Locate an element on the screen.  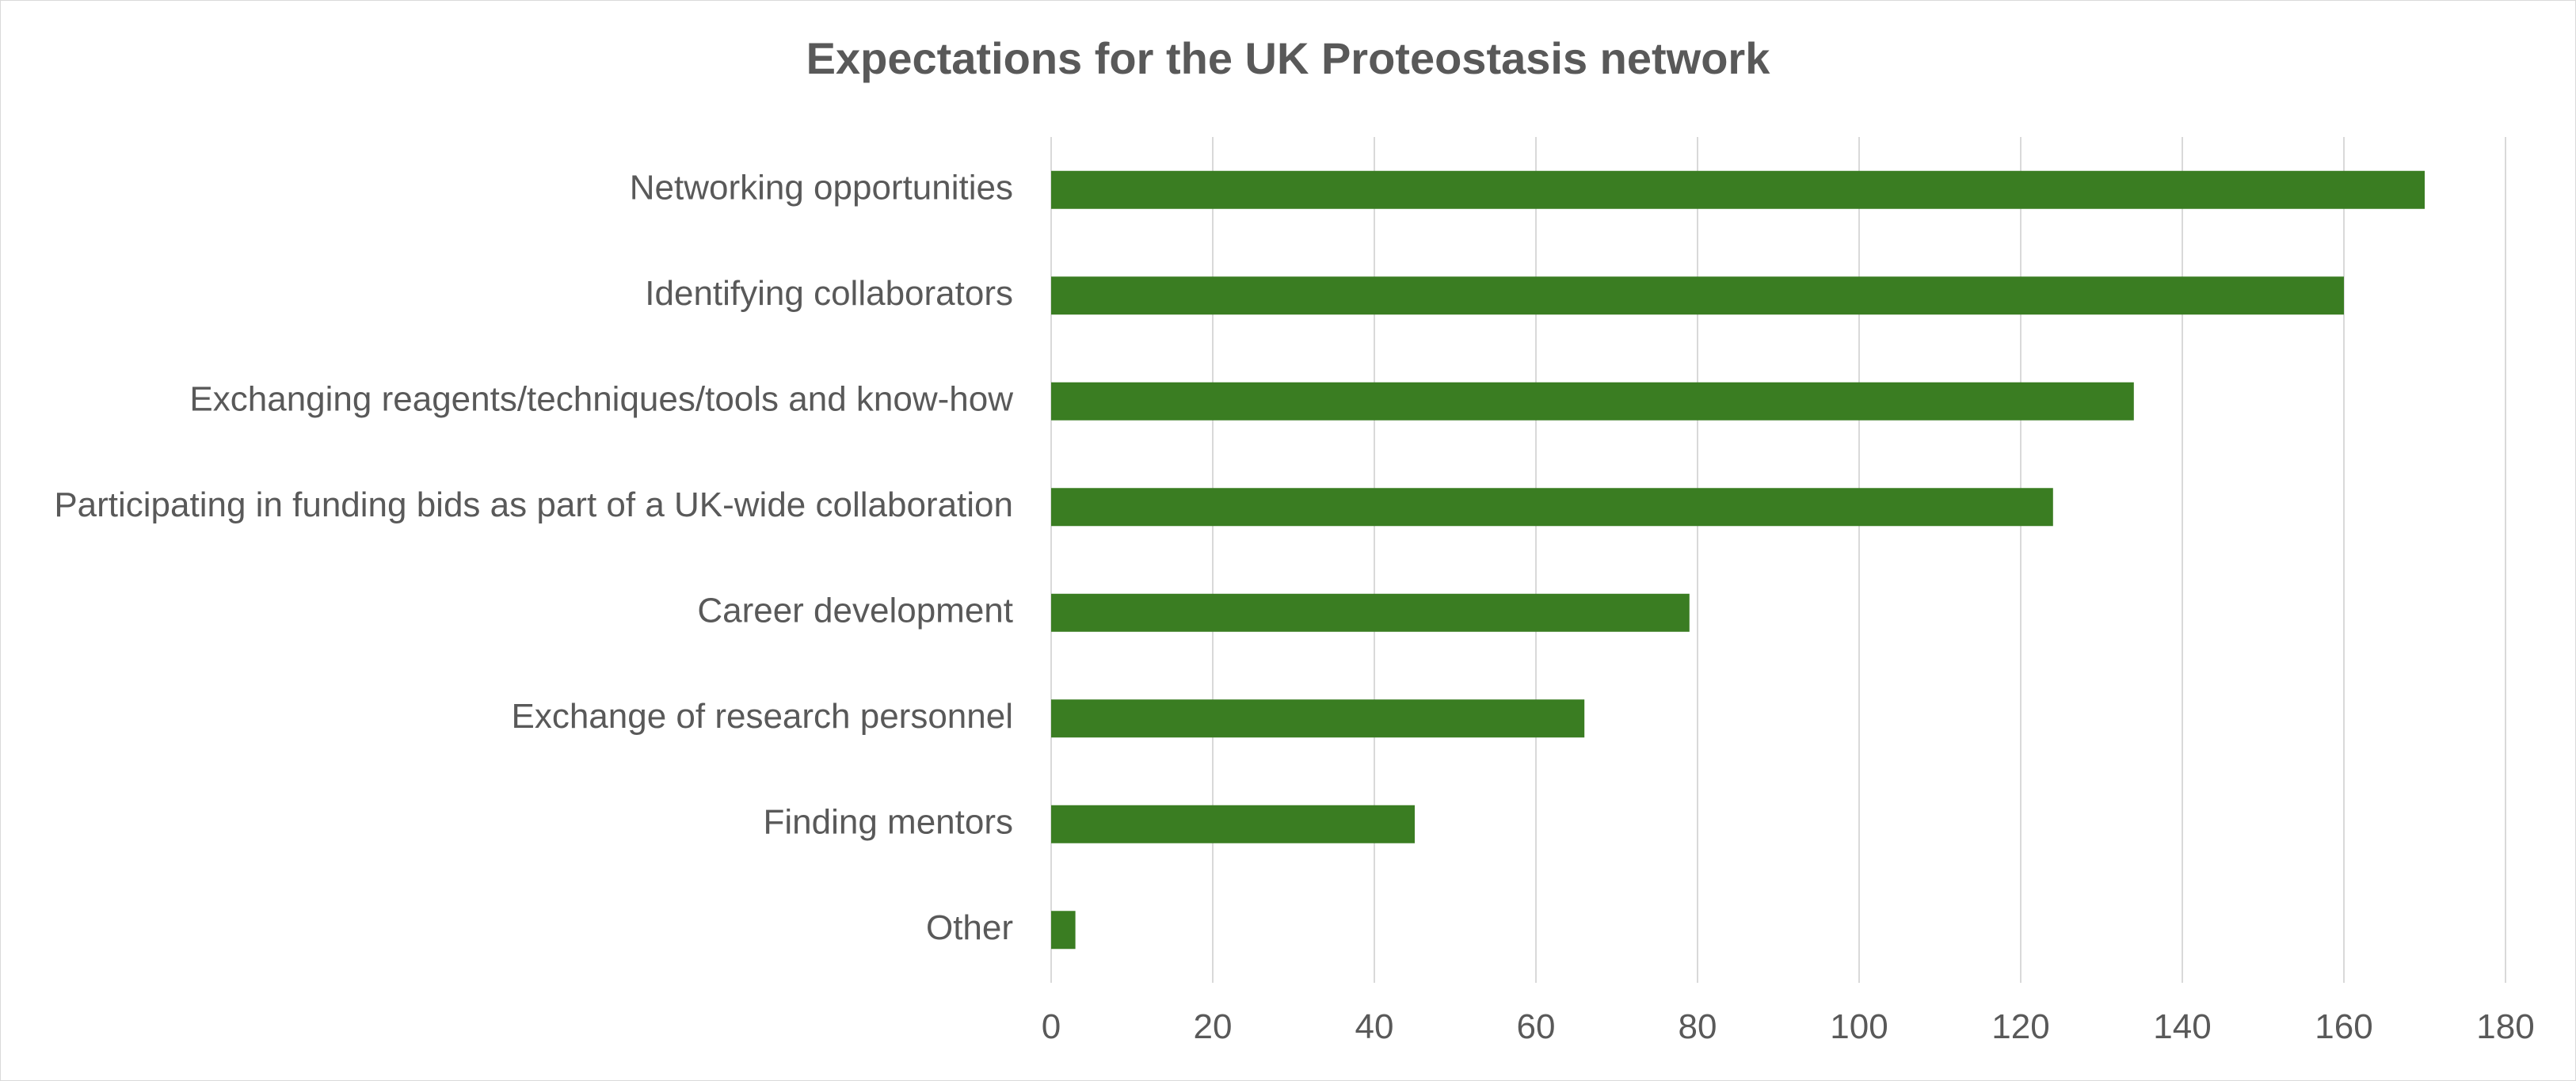
category-label-1: Identifying collaborators is located at coordinates (829, 293).